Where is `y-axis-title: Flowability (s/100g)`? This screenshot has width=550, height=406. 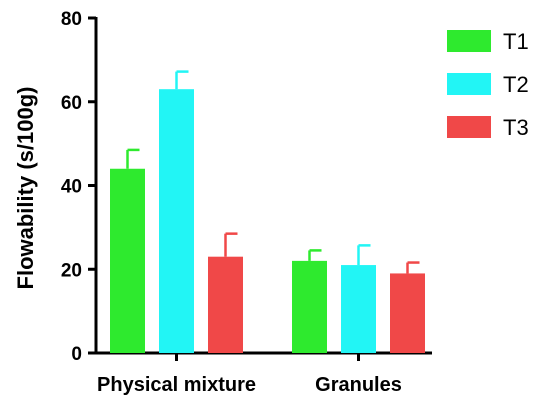
y-axis-title: Flowability (s/100g) is located at coordinates (25, 188).